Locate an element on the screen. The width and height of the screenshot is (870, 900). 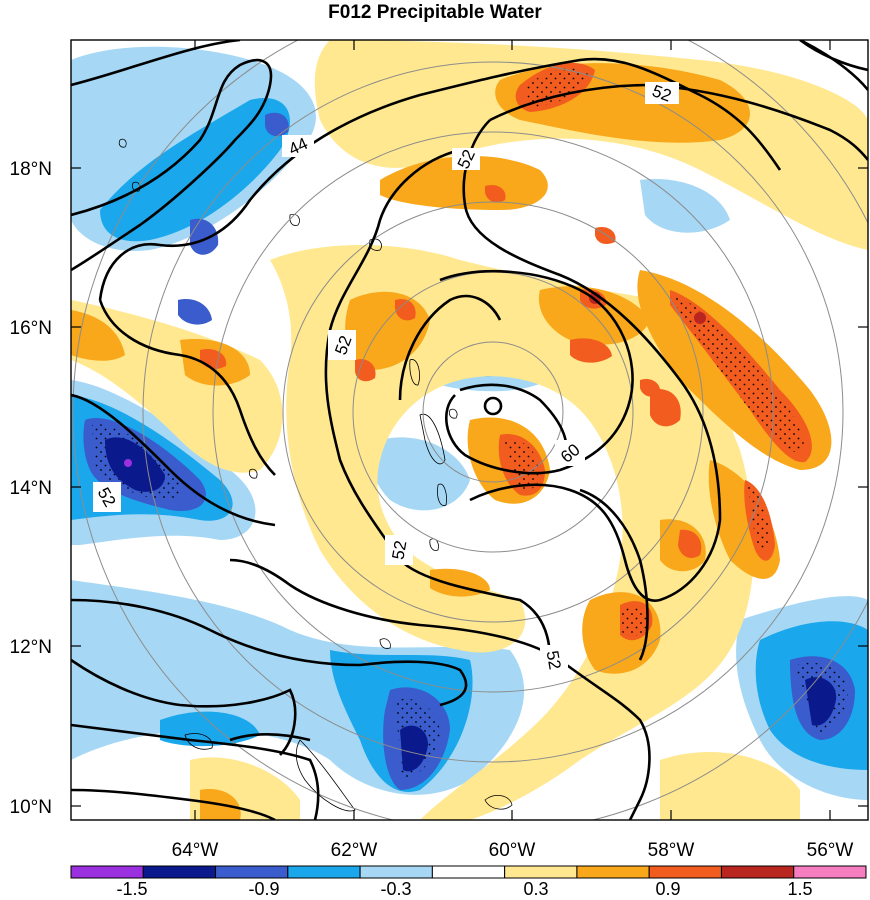
lat-label-10n: 10°N is located at coordinates (31, 807).